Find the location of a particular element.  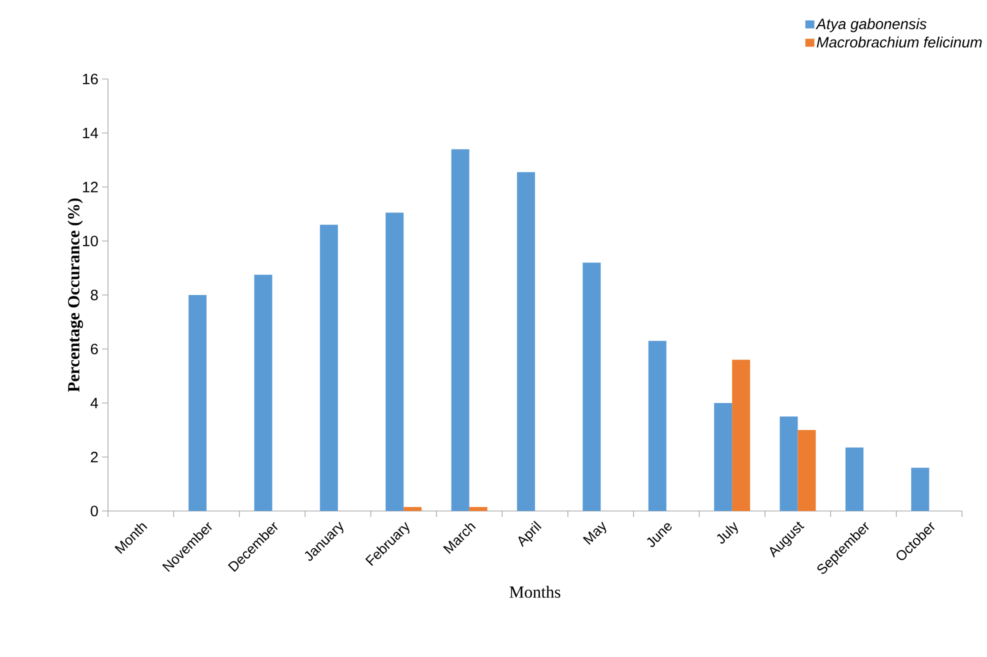

y-tick-label: 16 is located at coordinates (90, 79).